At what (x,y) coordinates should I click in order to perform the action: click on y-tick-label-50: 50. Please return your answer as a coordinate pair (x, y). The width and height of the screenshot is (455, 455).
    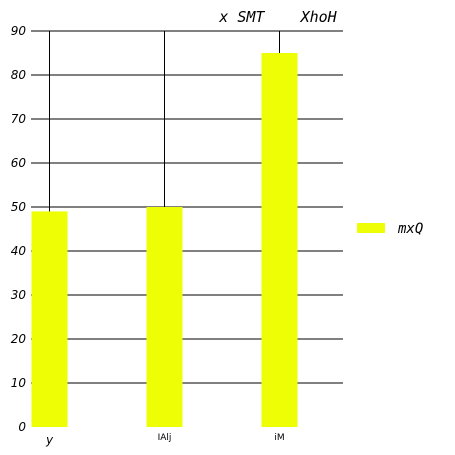
    Looking at the image, I should click on (19, 207).